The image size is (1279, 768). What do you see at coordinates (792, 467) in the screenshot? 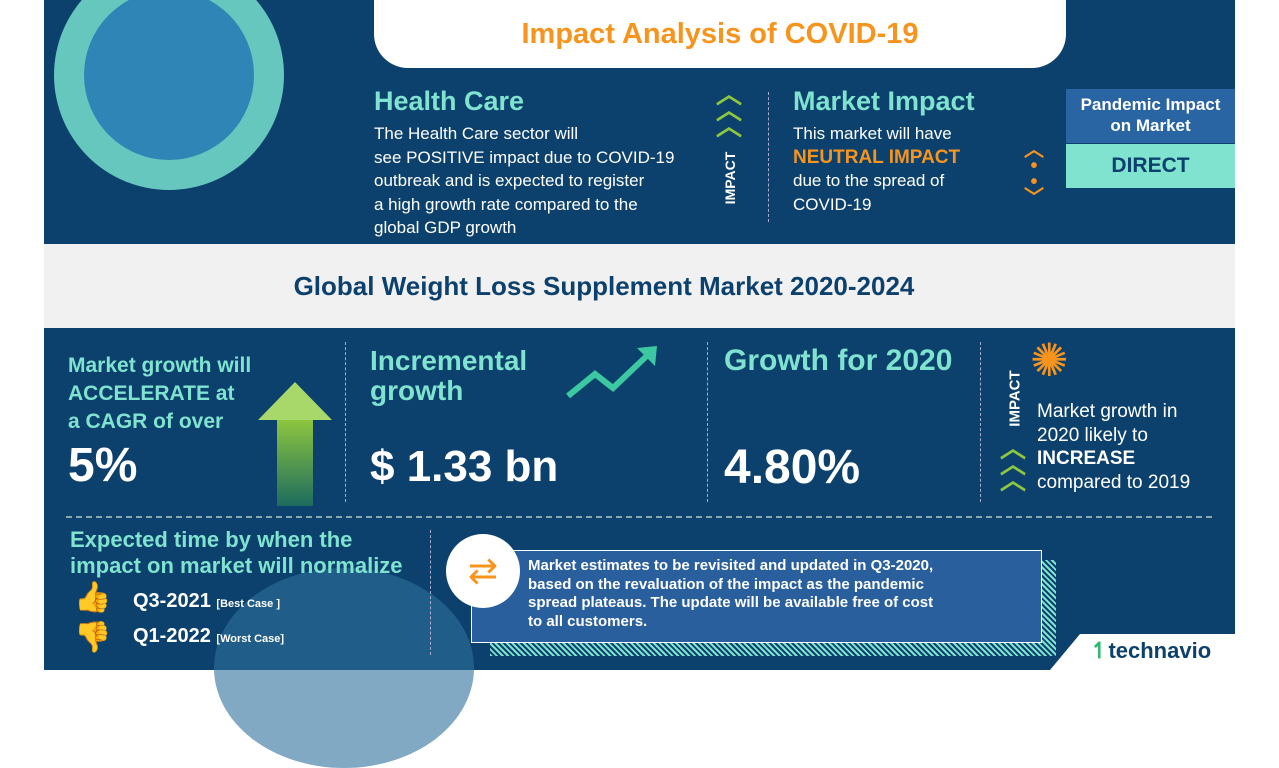
I see `growth-2020-value: 4.80%` at bounding box center [792, 467].